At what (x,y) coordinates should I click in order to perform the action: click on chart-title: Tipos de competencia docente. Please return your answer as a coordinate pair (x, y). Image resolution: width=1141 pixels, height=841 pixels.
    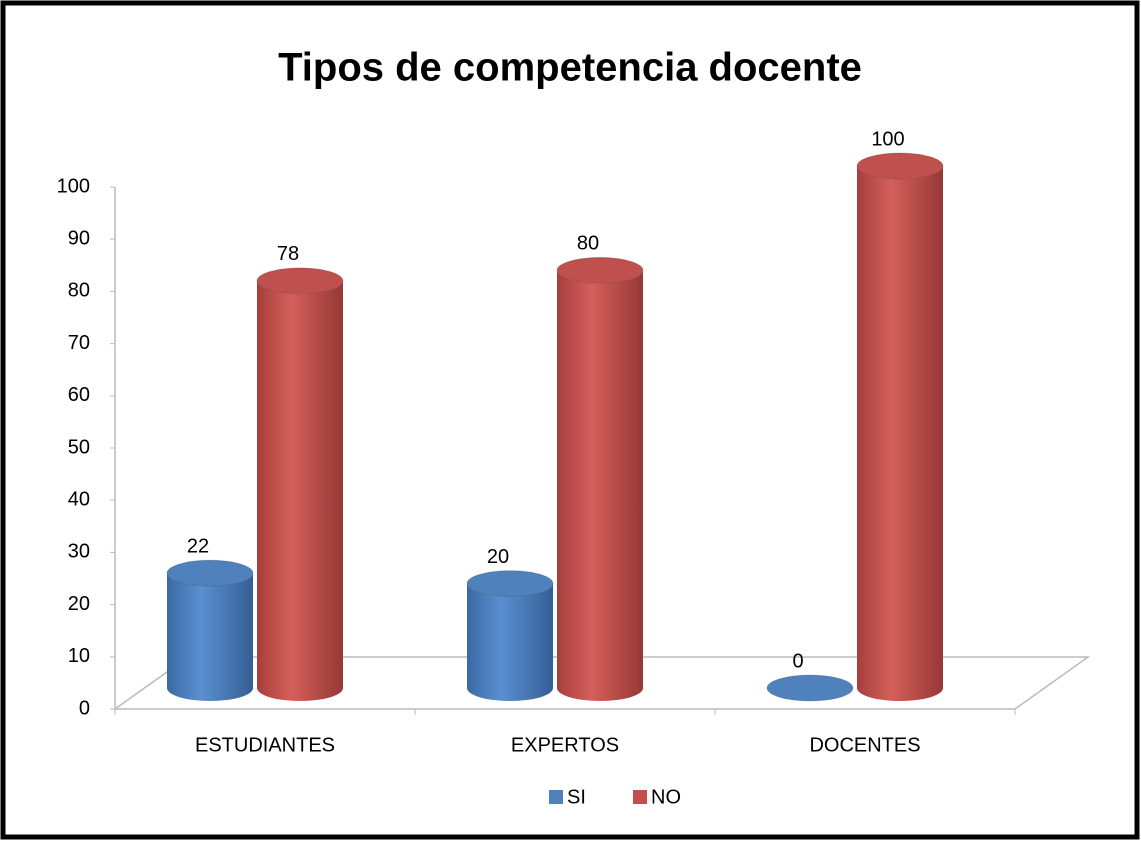
    Looking at the image, I should click on (570, 68).